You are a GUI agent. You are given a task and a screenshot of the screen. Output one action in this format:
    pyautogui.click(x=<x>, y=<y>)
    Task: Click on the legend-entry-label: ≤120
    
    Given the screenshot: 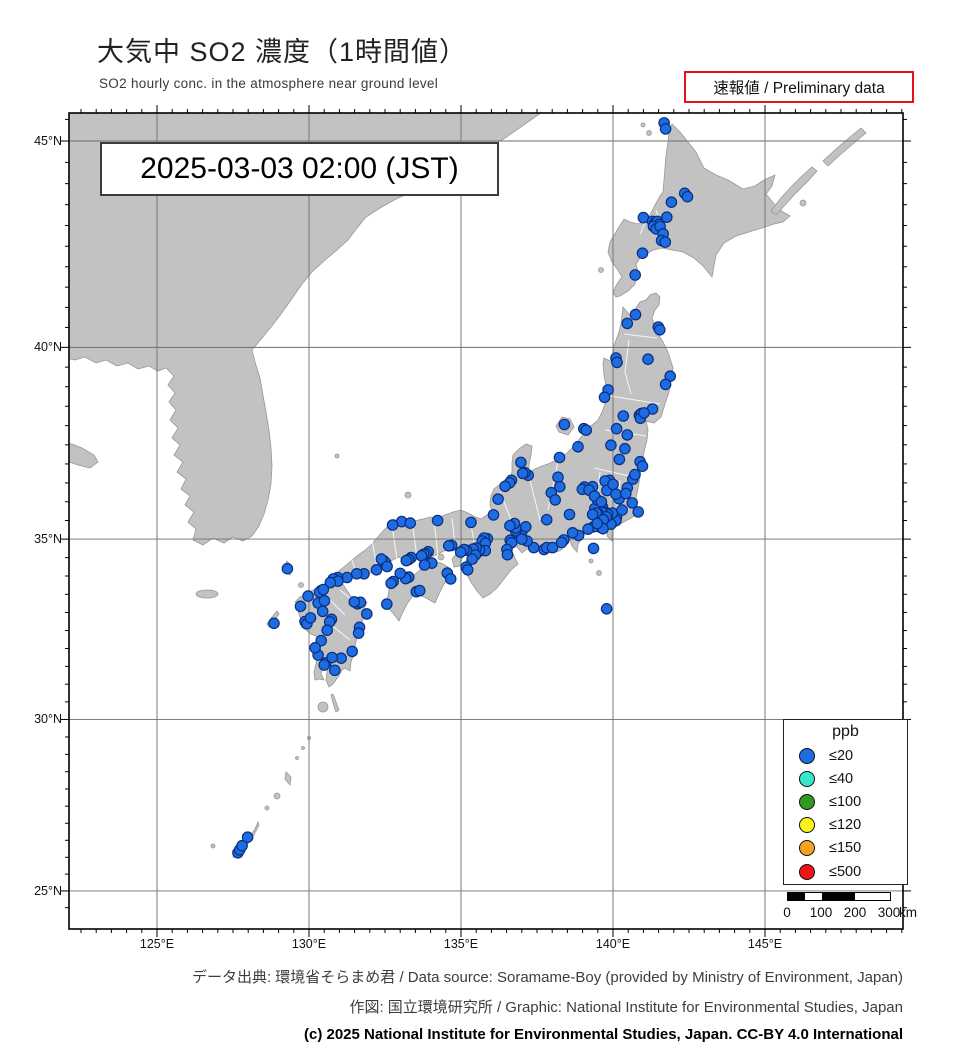 What is the action you would take?
    pyautogui.click(x=845, y=825)
    